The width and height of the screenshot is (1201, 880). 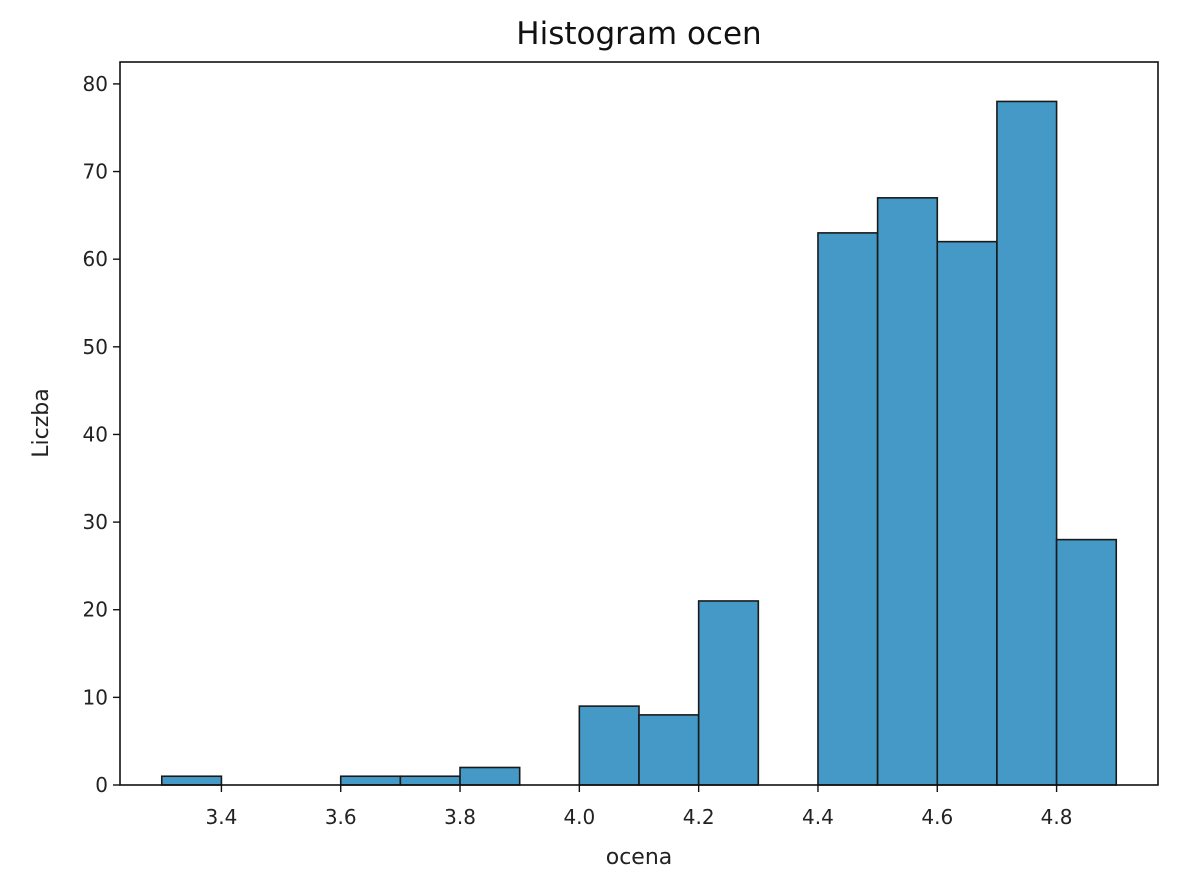 I want to click on y-tick-label: 30, so click(x=95, y=522).